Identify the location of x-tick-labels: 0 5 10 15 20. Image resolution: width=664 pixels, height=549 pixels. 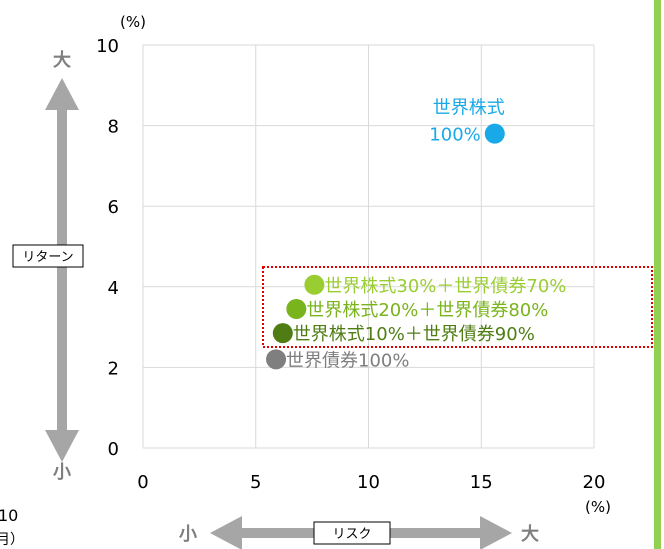
(371, 482).